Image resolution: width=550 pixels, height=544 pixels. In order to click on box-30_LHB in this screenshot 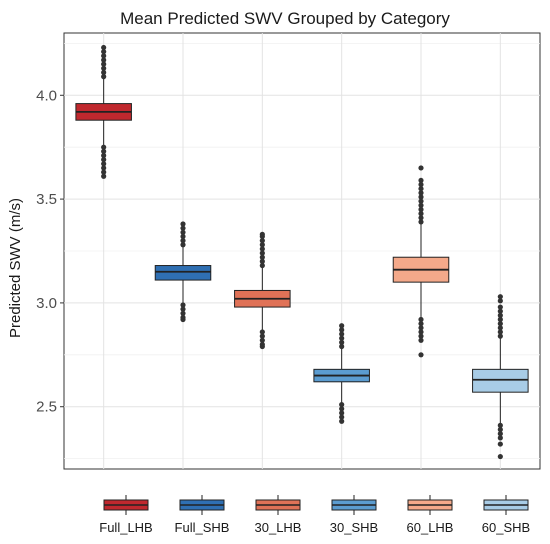, I will do `click(262, 290)`.